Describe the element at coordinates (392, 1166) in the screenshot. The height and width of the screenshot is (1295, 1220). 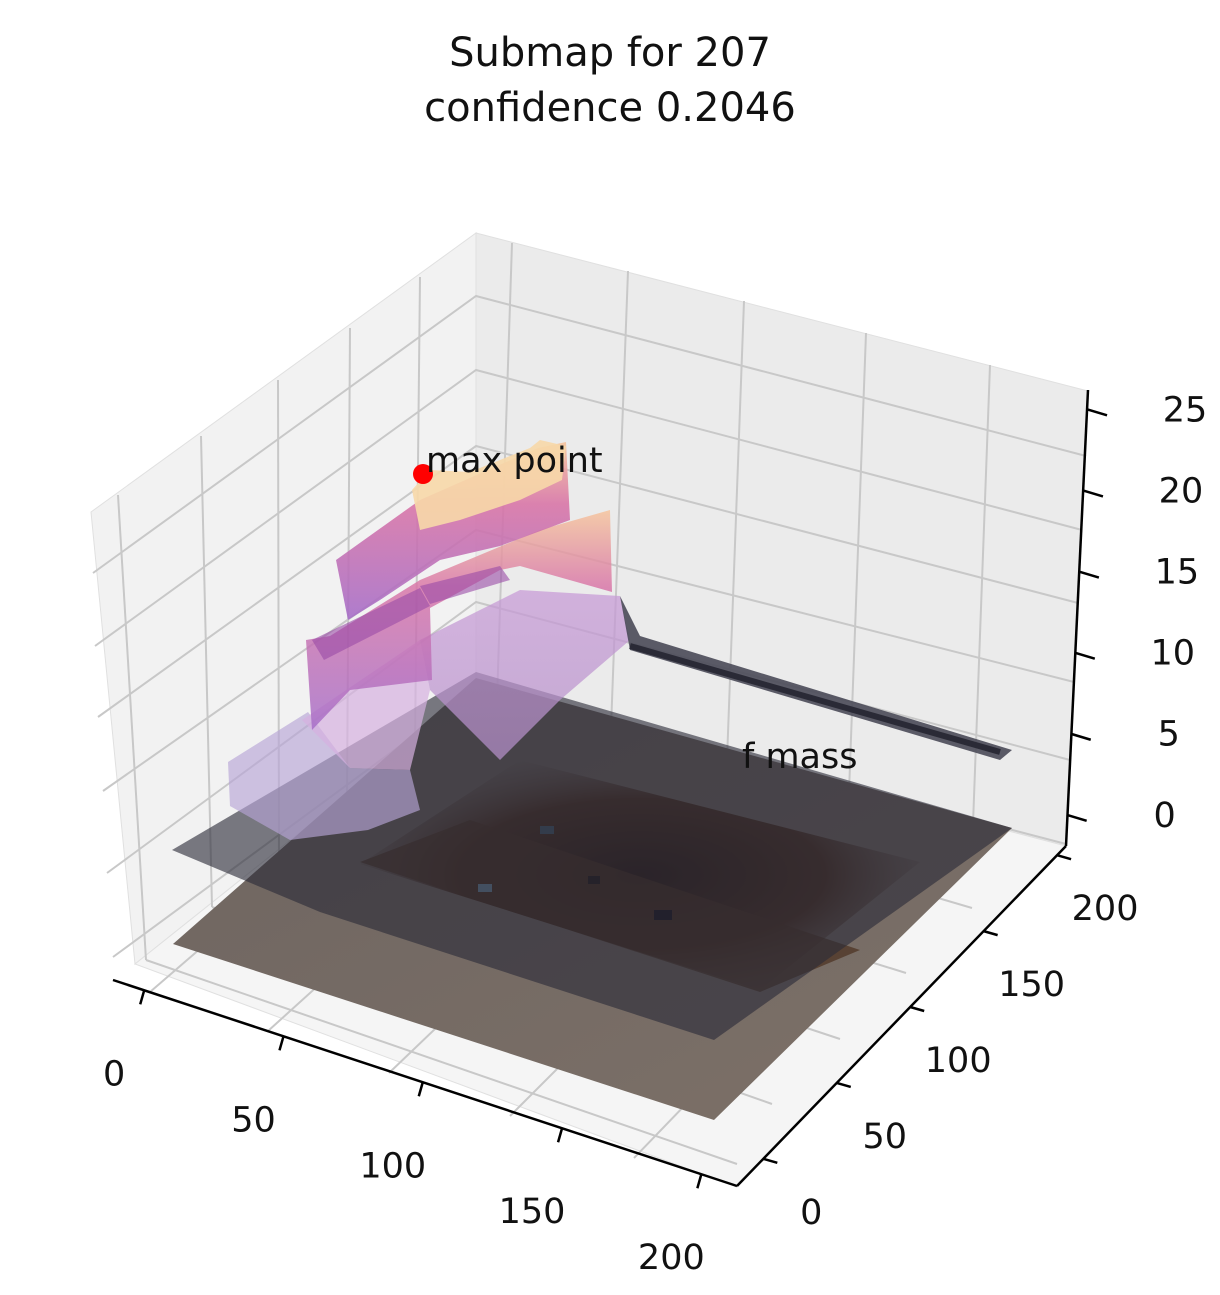
I see `x-tick-label: 100` at that location.